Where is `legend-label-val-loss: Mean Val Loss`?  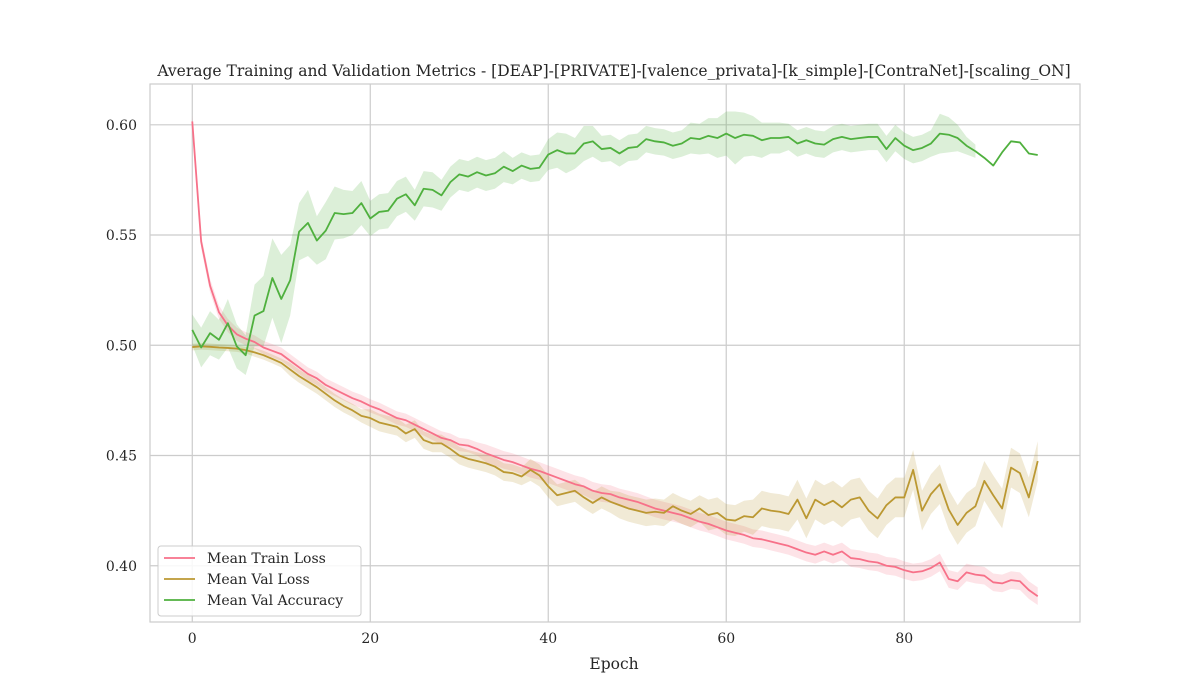 legend-label-val-loss: Mean Val Loss is located at coordinates (258, 580).